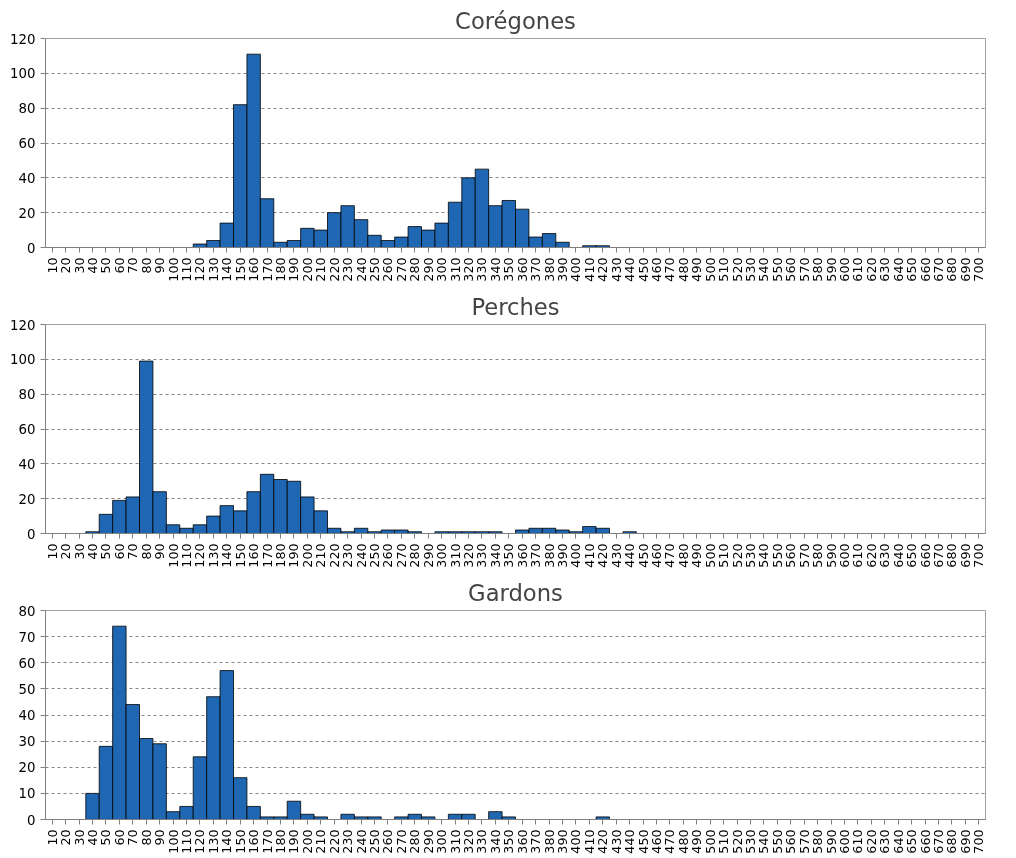 The height and width of the screenshot is (858, 1016). Describe the element at coordinates (106, 837) in the screenshot. I see `x-tick-label: 50` at that location.